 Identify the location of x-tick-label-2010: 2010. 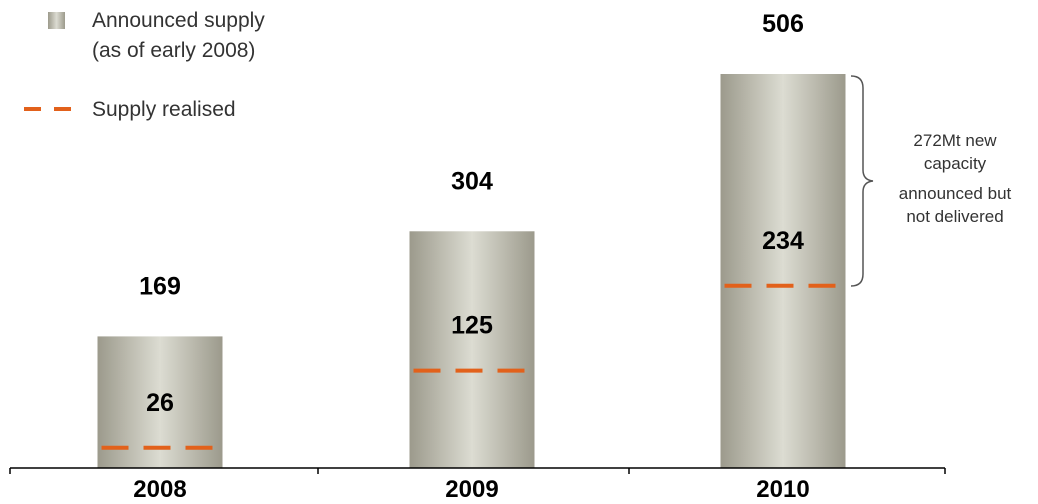
(782, 487).